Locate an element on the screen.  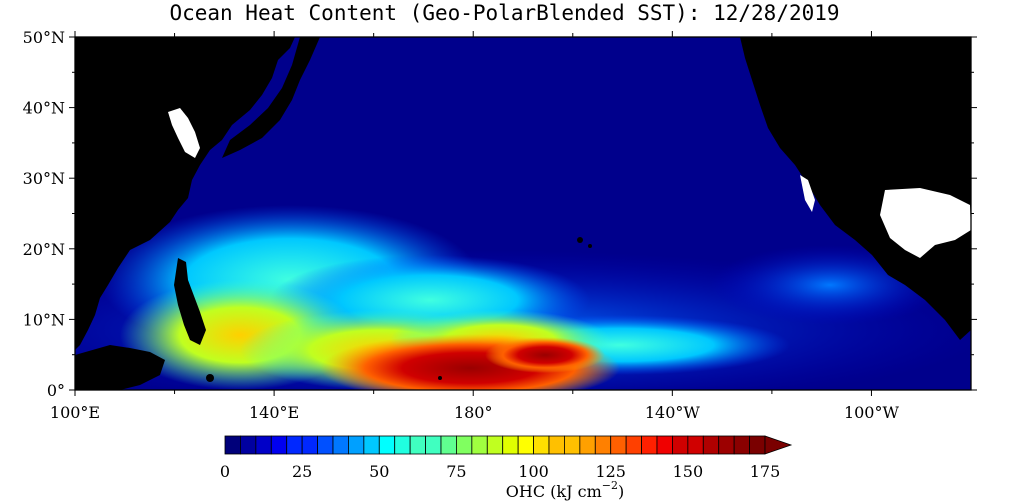
colorbar is located at coordinates (508, 445).